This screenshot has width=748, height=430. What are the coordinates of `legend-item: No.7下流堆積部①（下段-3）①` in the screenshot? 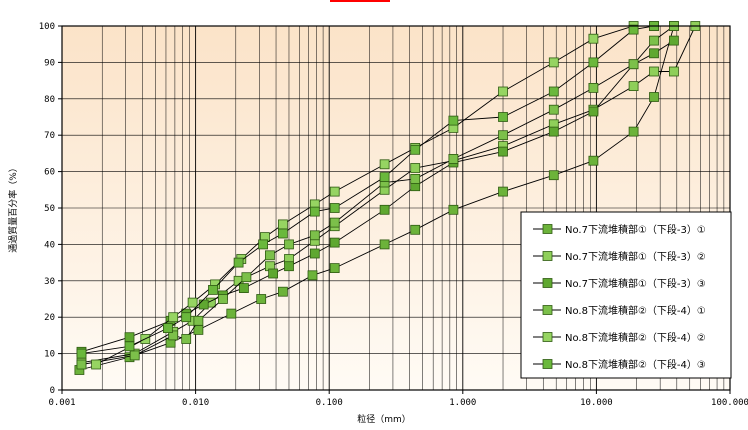 It's located at (619, 229).